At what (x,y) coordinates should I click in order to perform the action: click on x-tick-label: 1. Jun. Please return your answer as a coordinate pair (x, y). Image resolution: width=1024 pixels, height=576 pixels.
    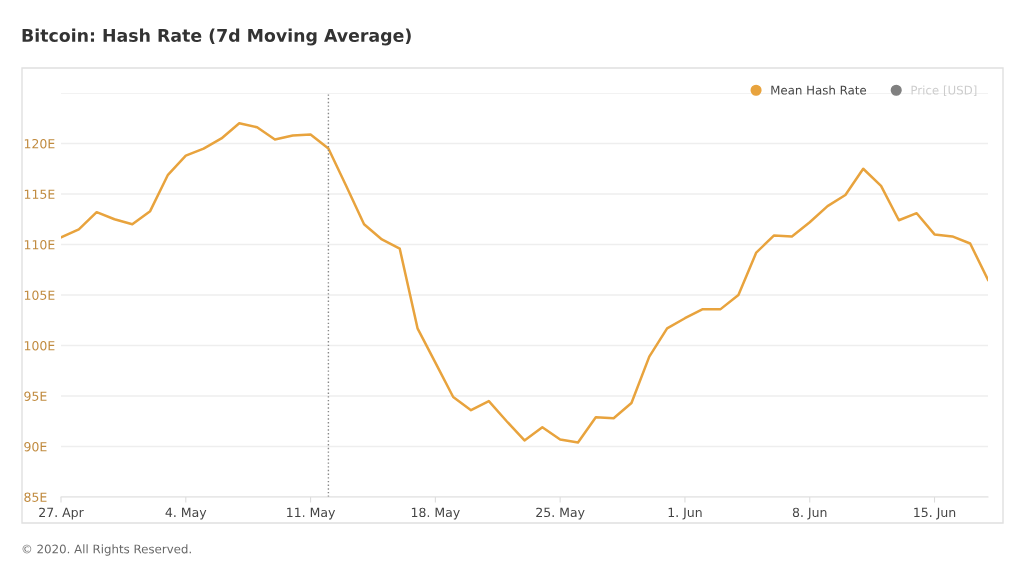
    Looking at the image, I should click on (685, 513).